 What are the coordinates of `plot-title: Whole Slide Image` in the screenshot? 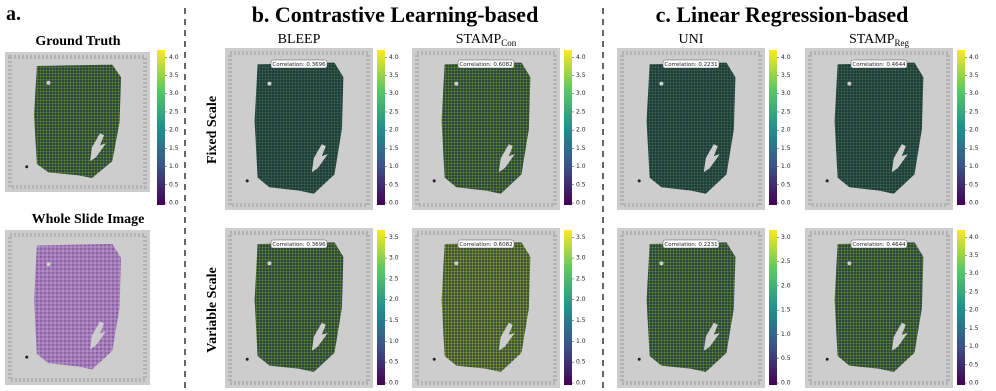 It's located at (88, 219).